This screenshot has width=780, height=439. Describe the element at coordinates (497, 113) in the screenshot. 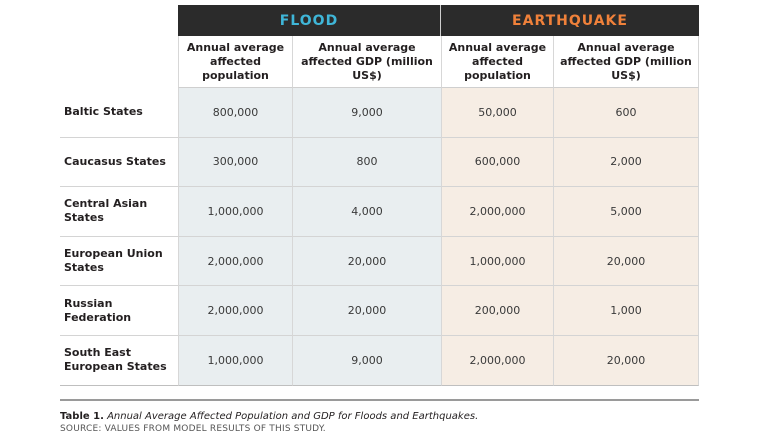

I see `earthquake-population-value: 50,000` at that location.